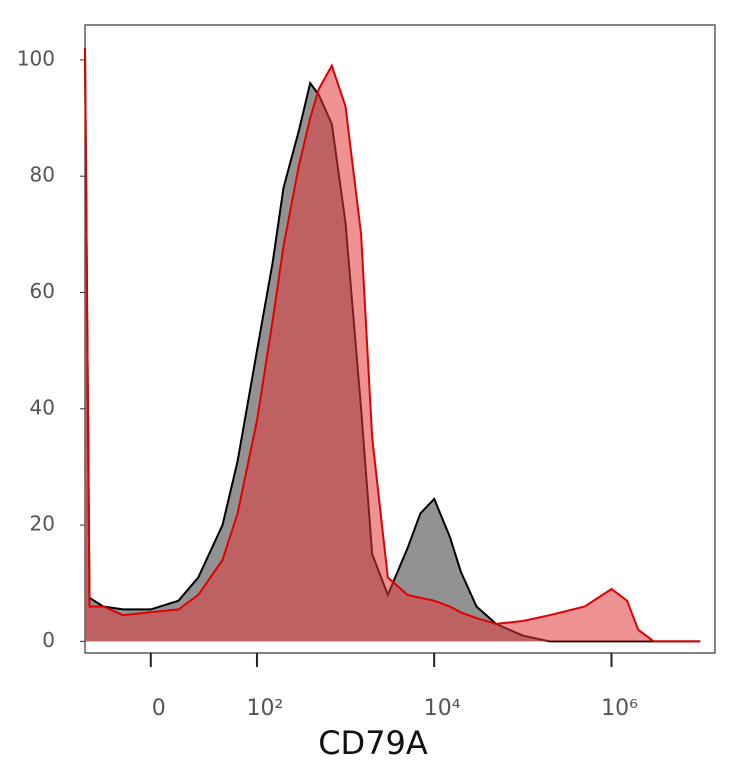 The image size is (734, 772). What do you see at coordinates (42, 175) in the screenshot?
I see `y-tick-label: 80` at bounding box center [42, 175].